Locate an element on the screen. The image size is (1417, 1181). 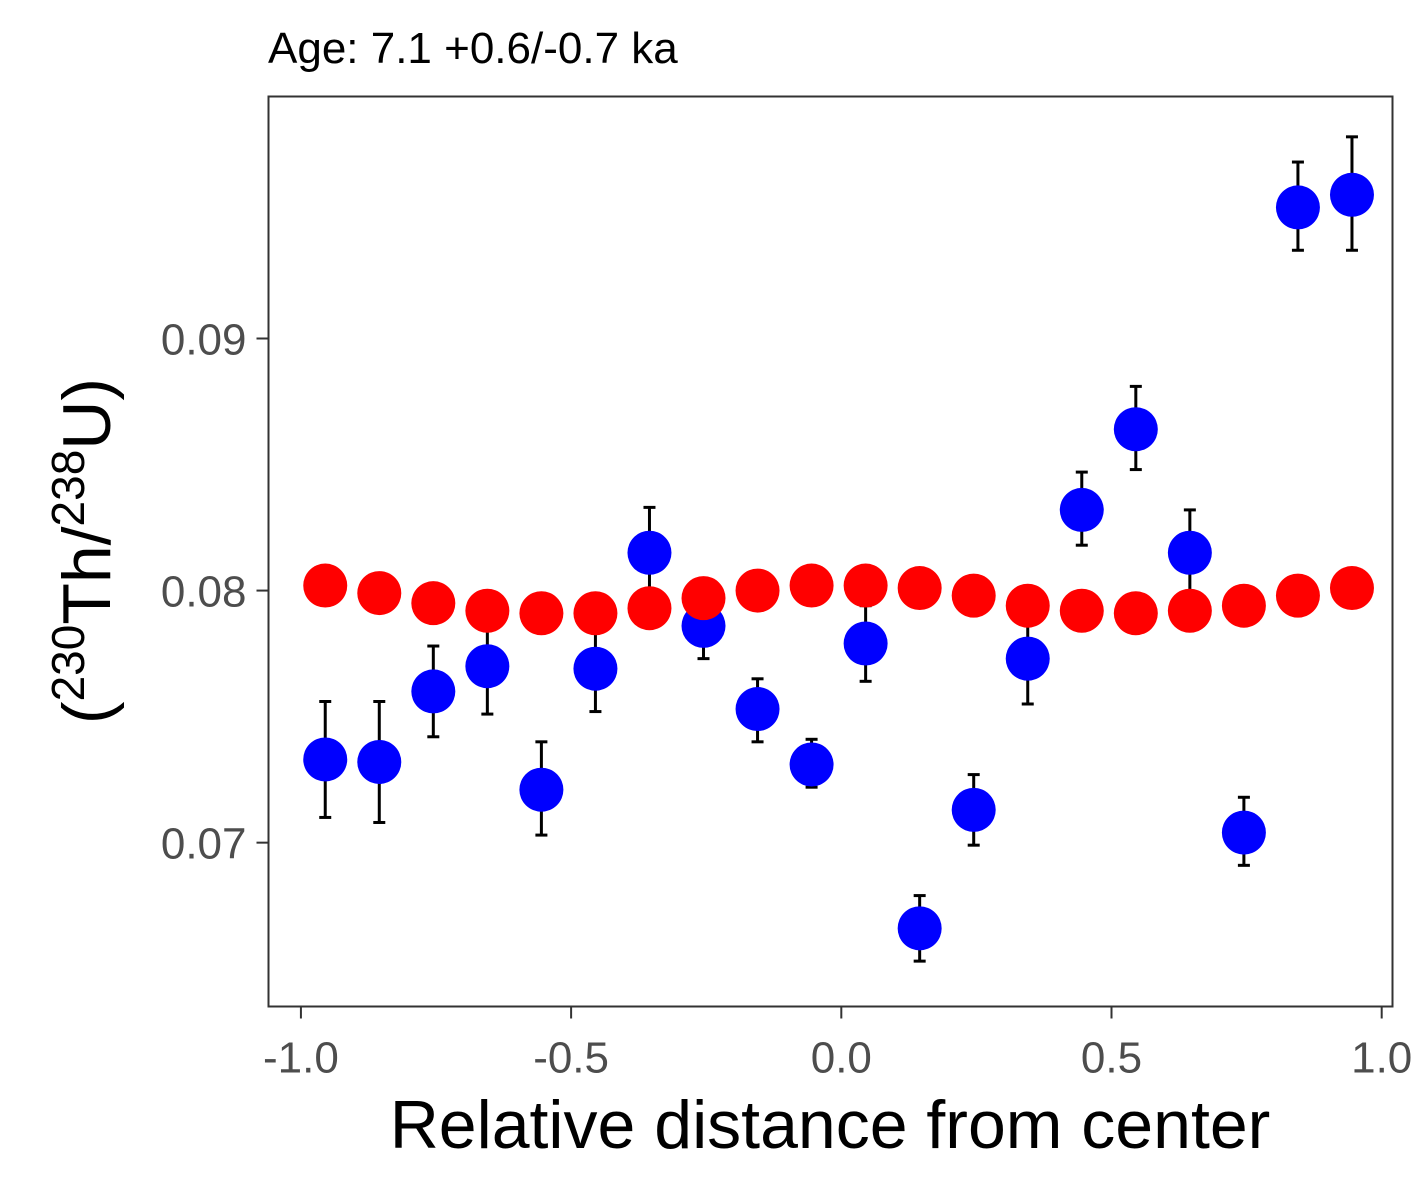
x-tick-label: 0.0 is located at coordinates (841, 1058).